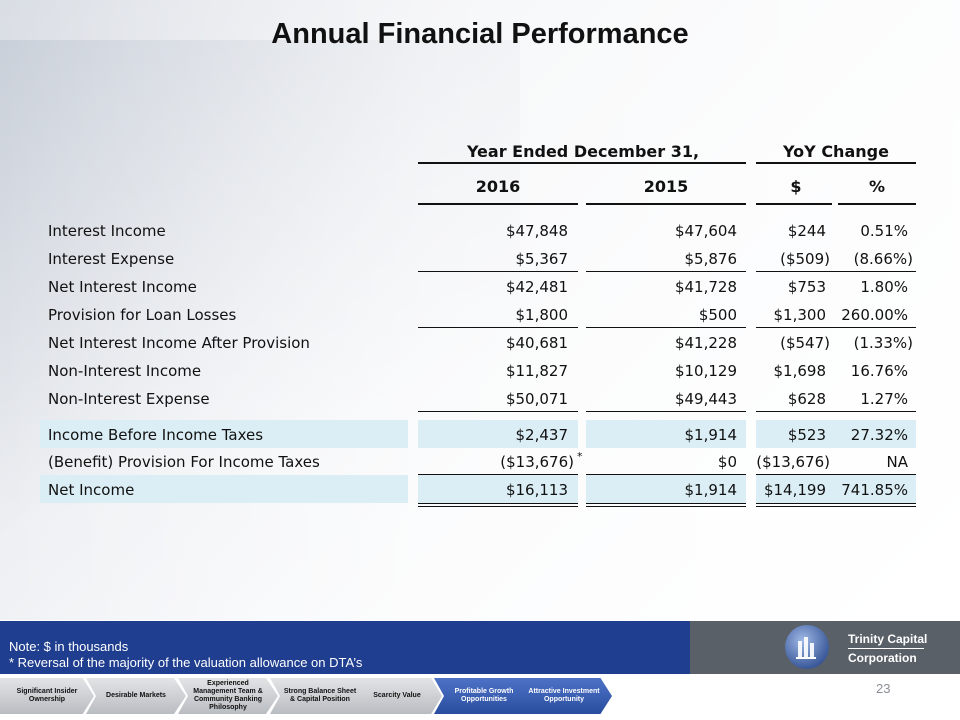 This screenshot has width=960, height=720. I want to click on cell-change: ($509), so click(805, 259).